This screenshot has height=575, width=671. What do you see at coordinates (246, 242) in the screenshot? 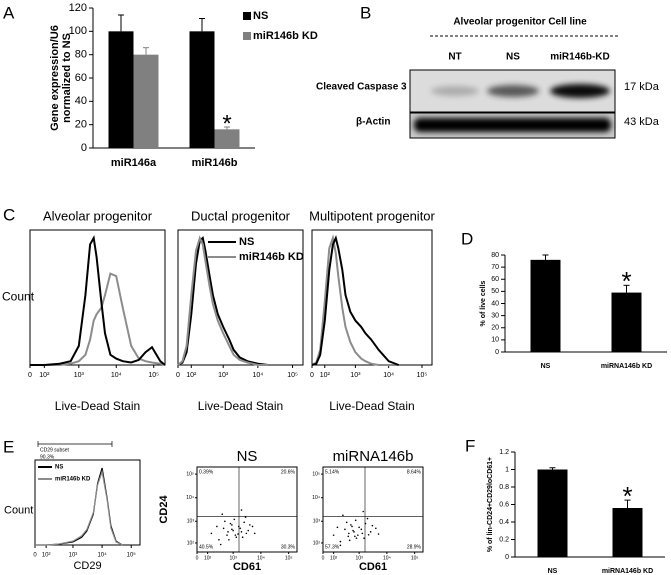
I see `legend-label: NS` at bounding box center [246, 242].